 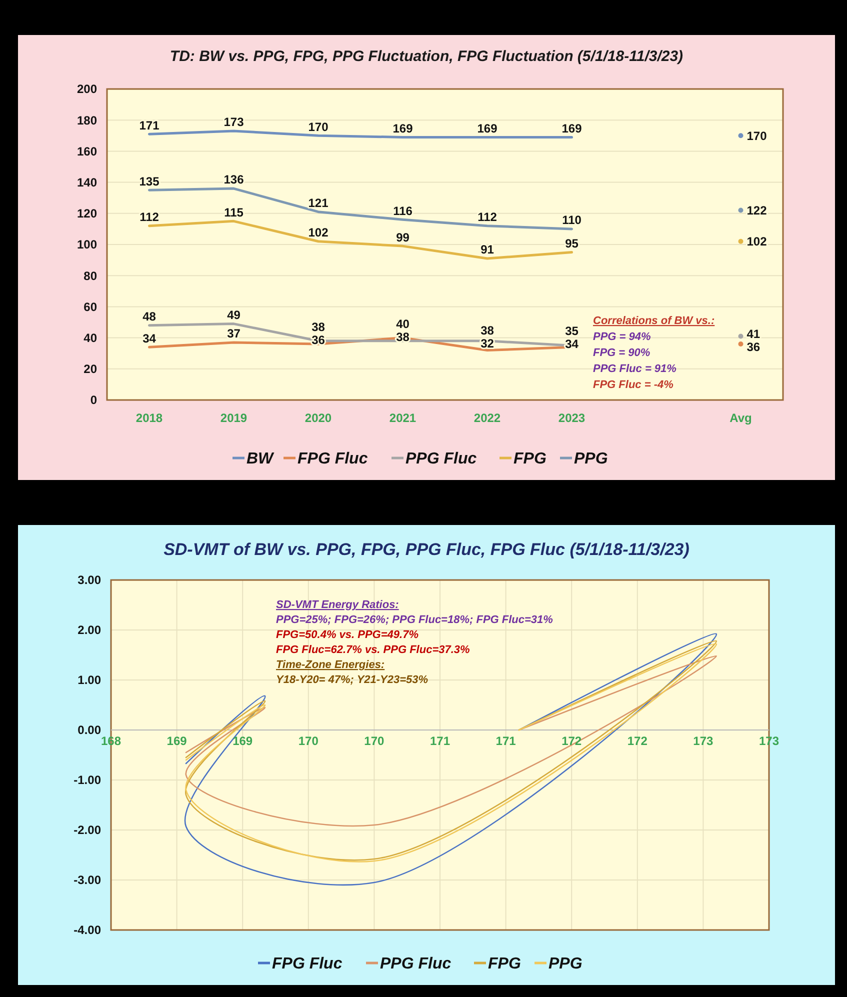 What do you see at coordinates (757, 210) in the screenshot?
I see `data-label: 122` at bounding box center [757, 210].